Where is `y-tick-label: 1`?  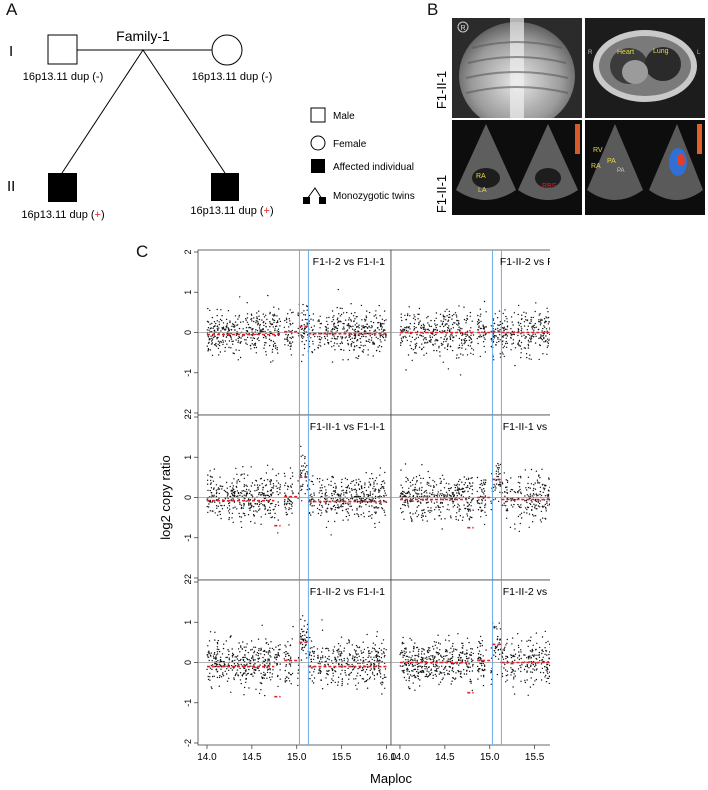
y-tick-label: 1 is located at coordinates (188, 622).